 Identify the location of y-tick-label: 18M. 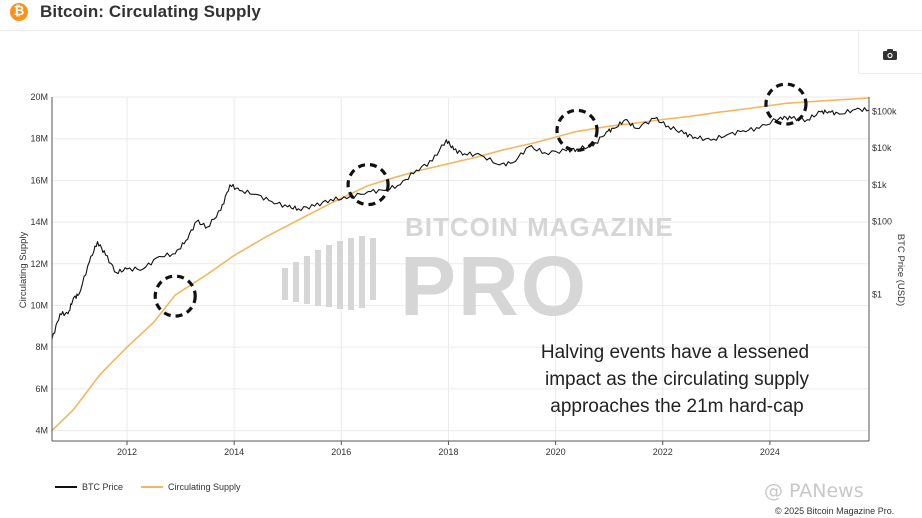
(39, 139).